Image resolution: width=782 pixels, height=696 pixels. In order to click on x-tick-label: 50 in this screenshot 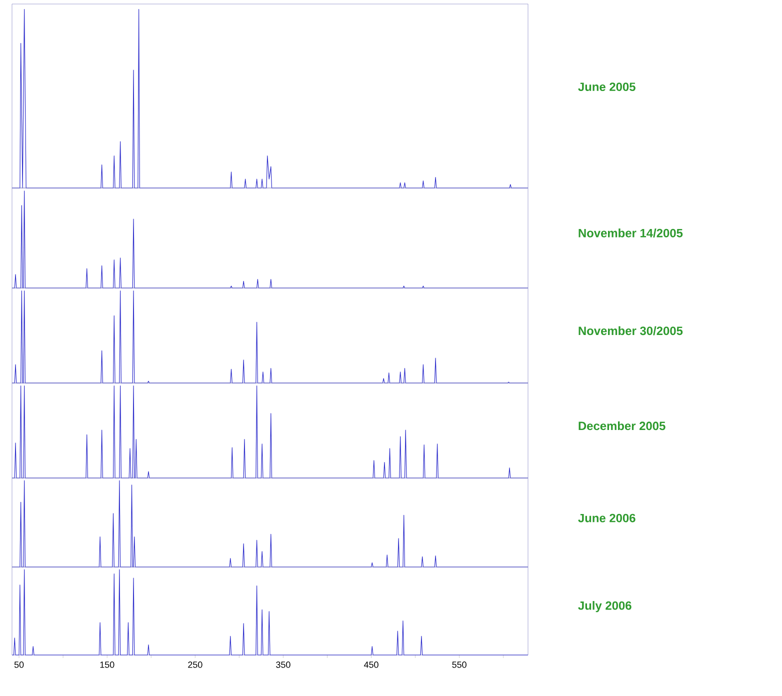, I will do `click(19, 665)`.